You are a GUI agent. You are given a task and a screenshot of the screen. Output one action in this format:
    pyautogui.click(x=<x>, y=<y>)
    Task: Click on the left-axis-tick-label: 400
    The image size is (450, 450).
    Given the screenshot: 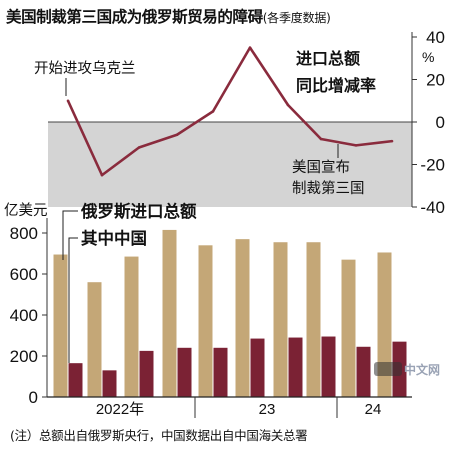 What is the action you would take?
    pyautogui.click(x=24, y=315)
    